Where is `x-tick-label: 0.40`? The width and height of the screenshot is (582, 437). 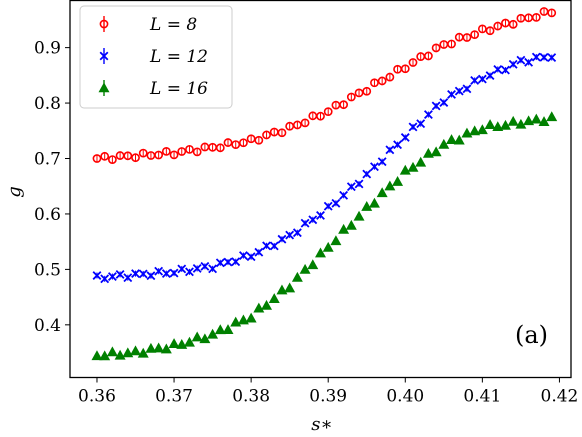 x-tick-label: 0.40 is located at coordinates (405, 397).